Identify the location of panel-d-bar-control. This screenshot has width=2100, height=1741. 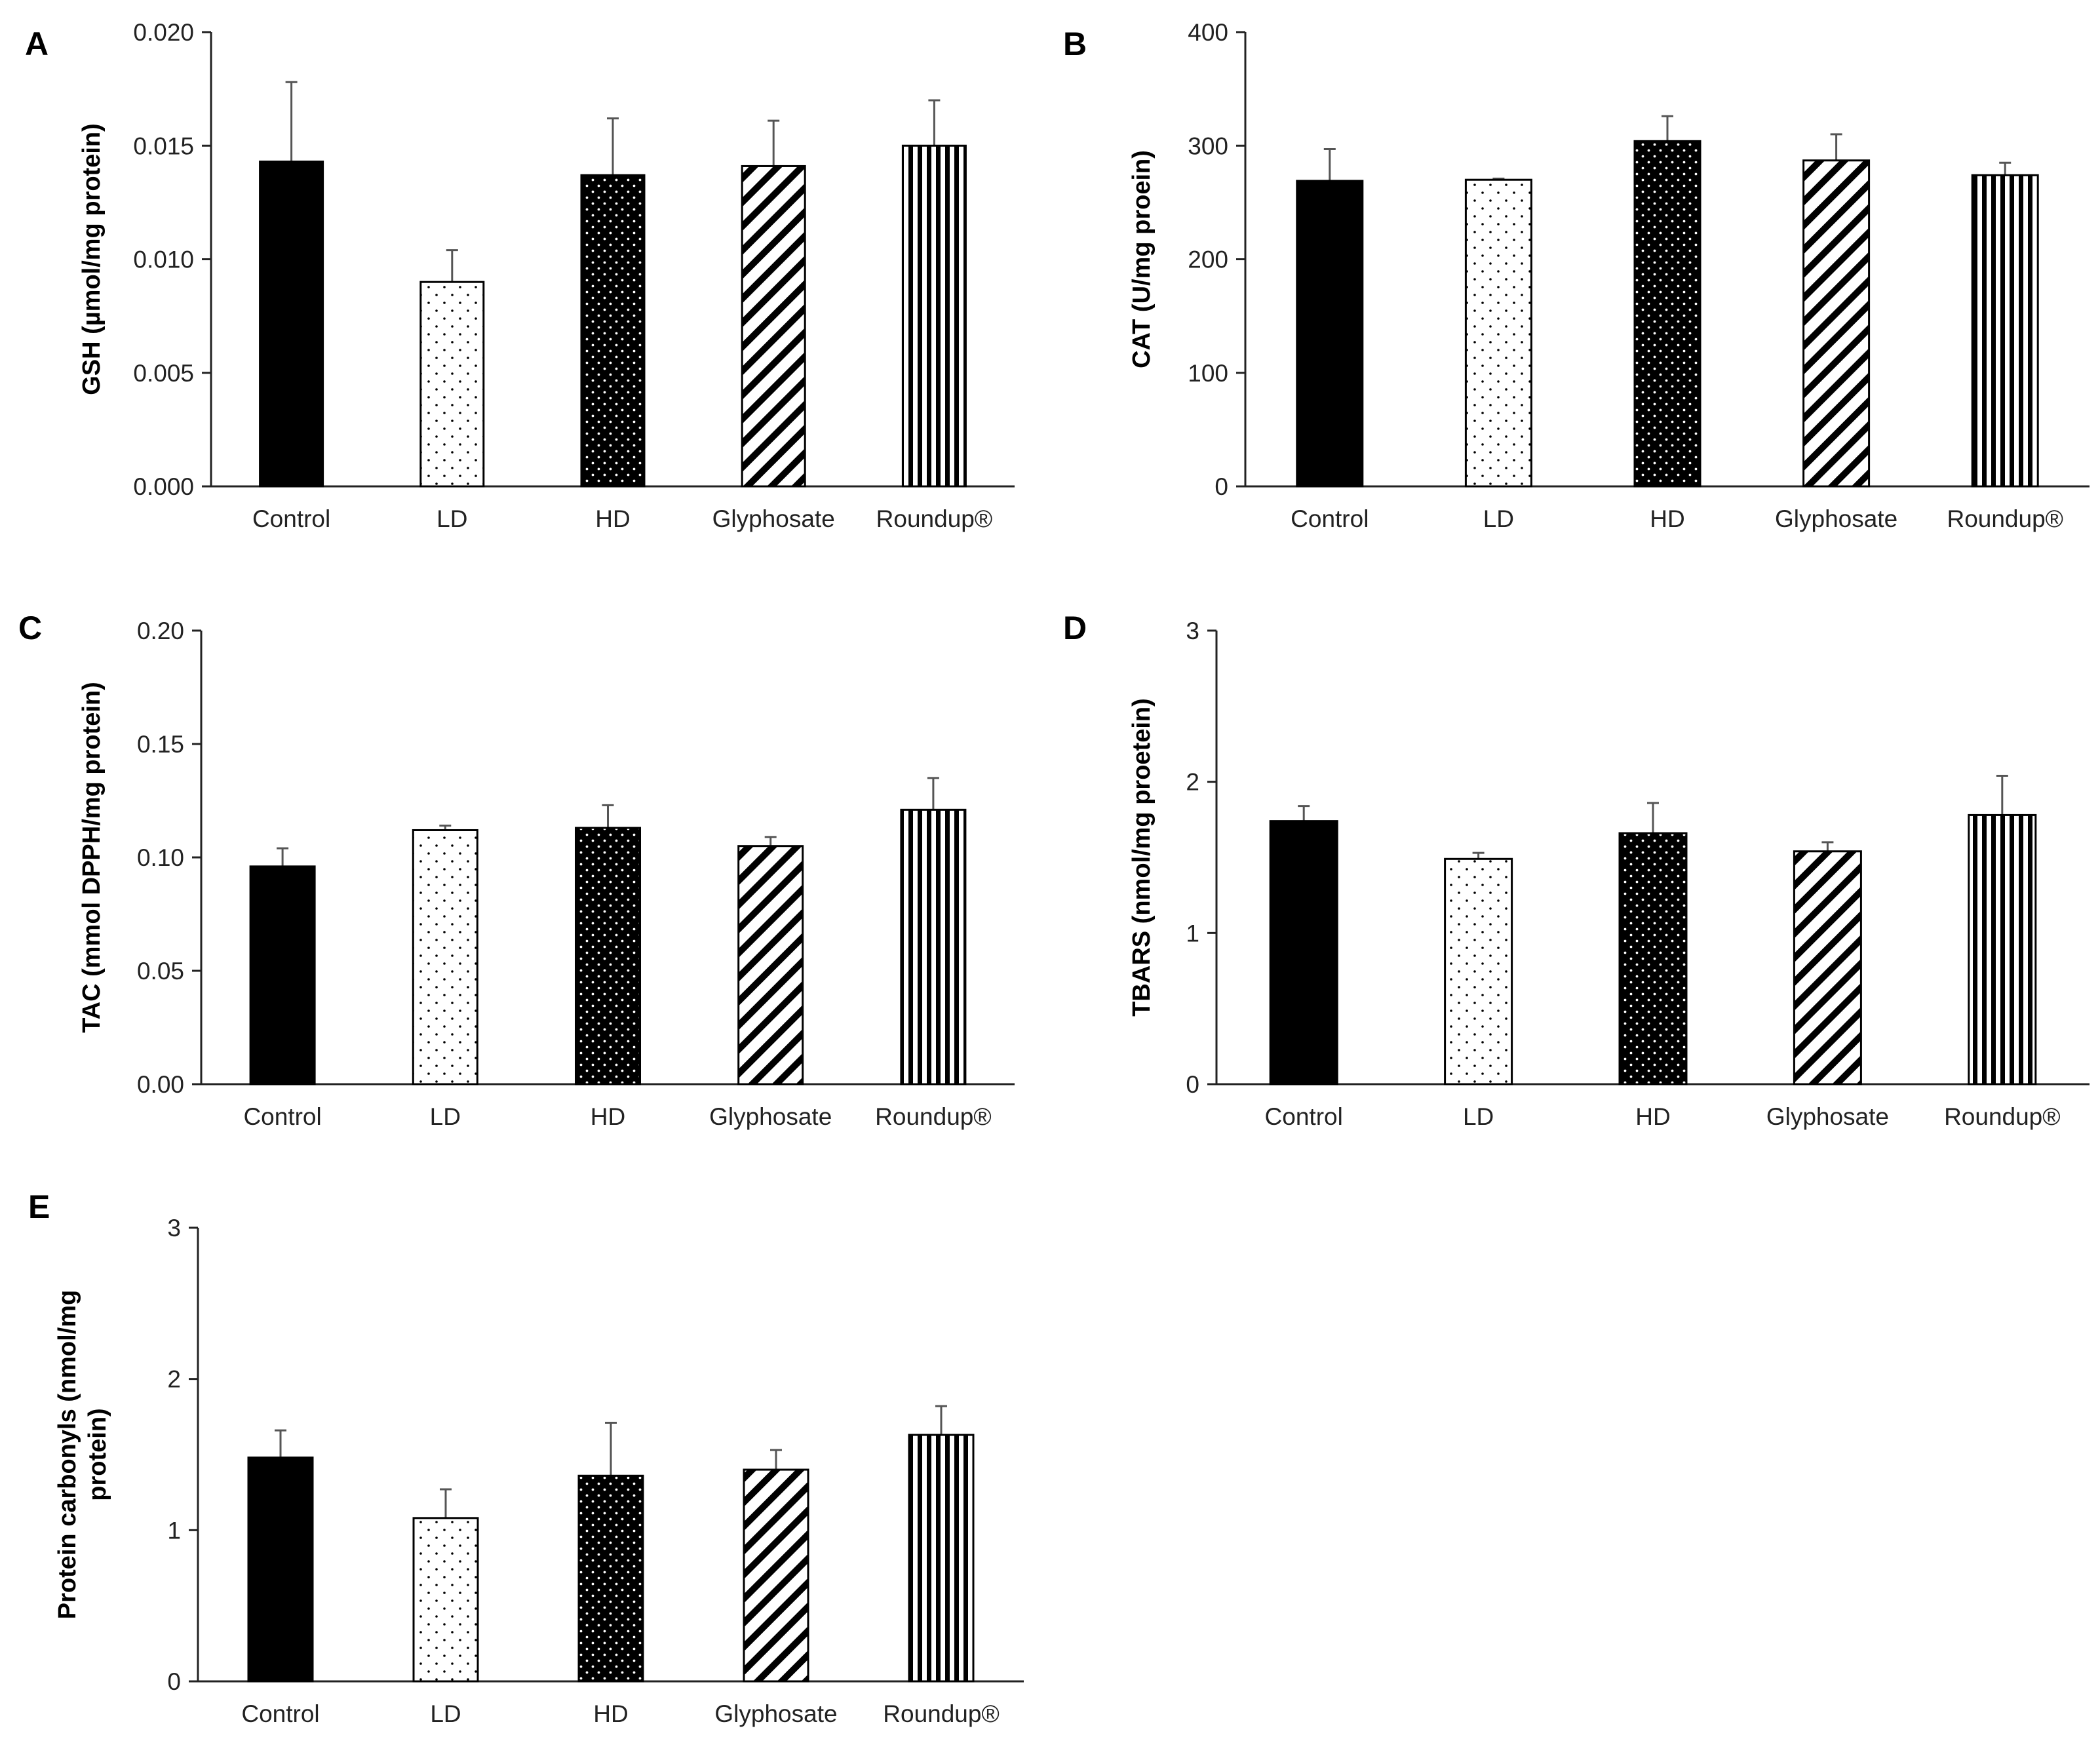
(1304, 953).